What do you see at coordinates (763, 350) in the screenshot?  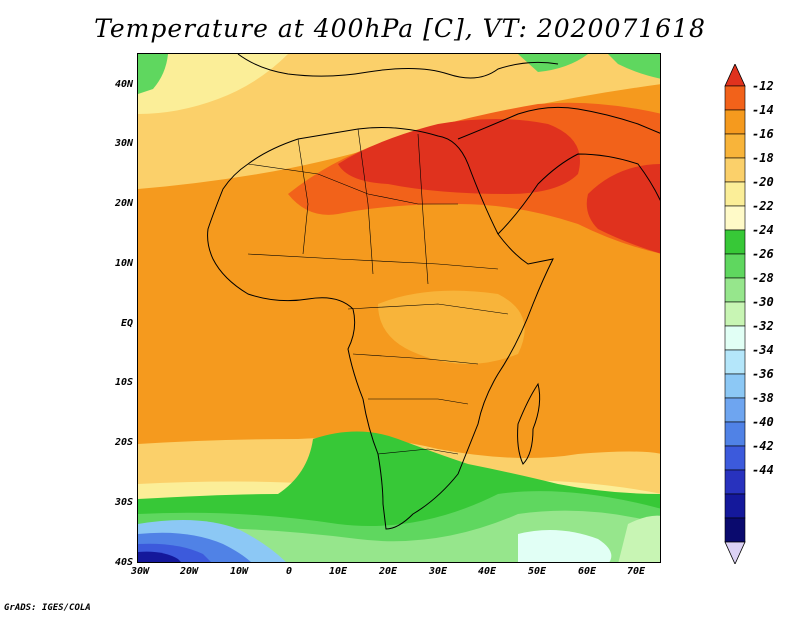 I see `colorbar-label: -34` at bounding box center [763, 350].